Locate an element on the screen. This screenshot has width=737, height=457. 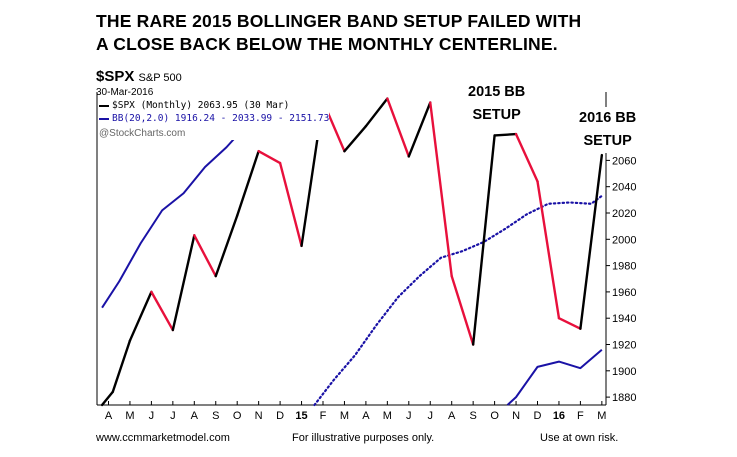
y-tick-label: 1980 is located at coordinates (624, 267).